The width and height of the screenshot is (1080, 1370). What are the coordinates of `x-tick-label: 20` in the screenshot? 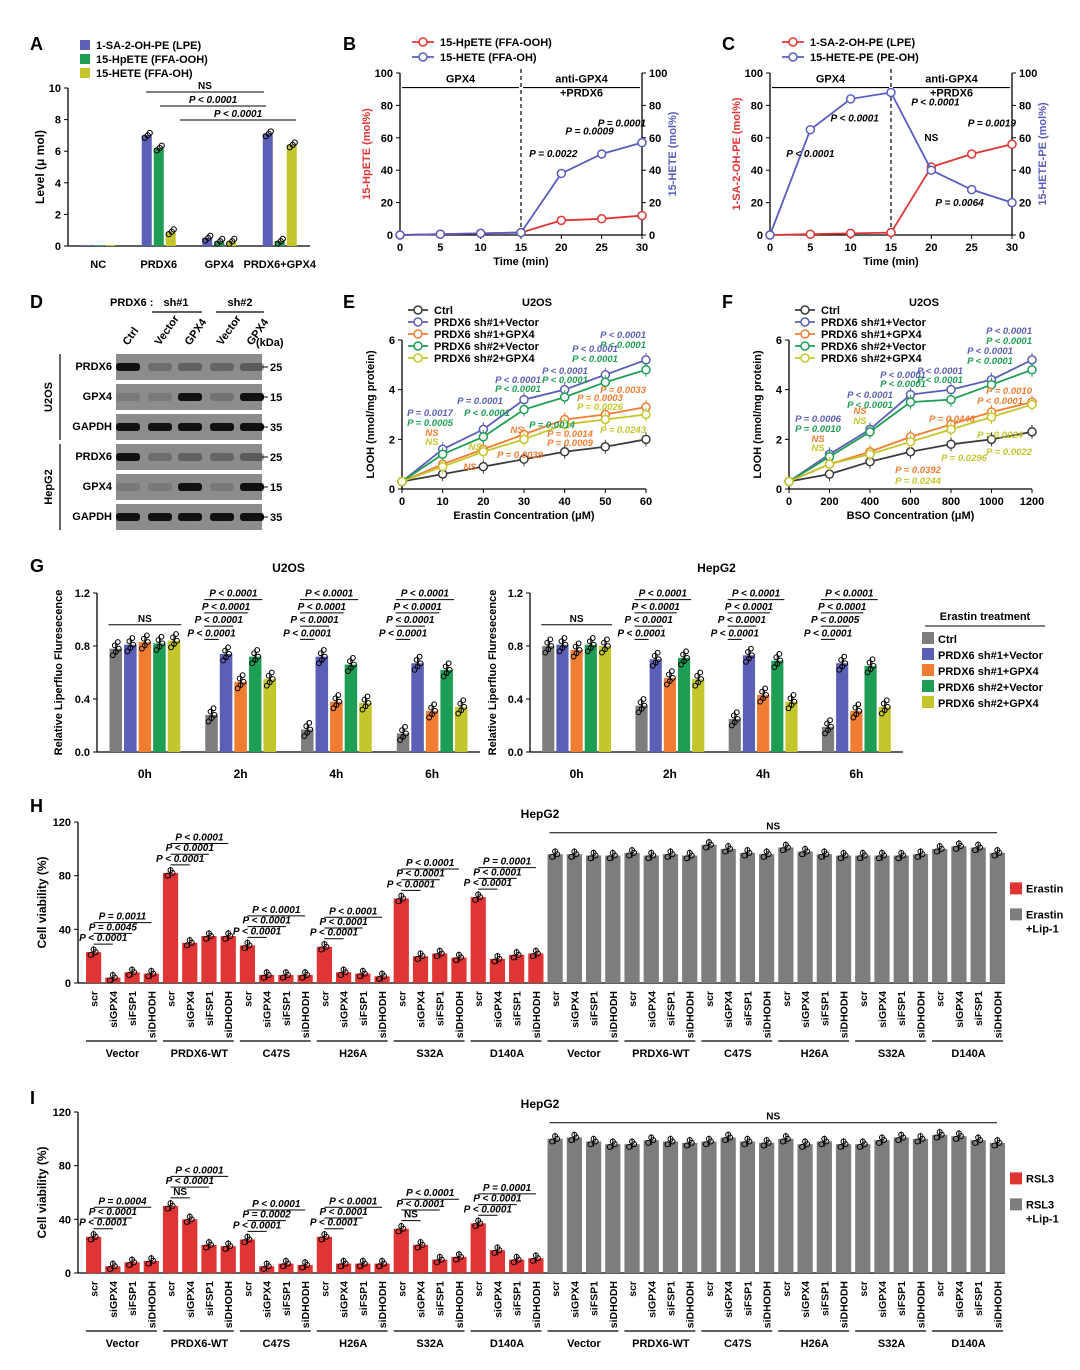 It's located at (931, 248).